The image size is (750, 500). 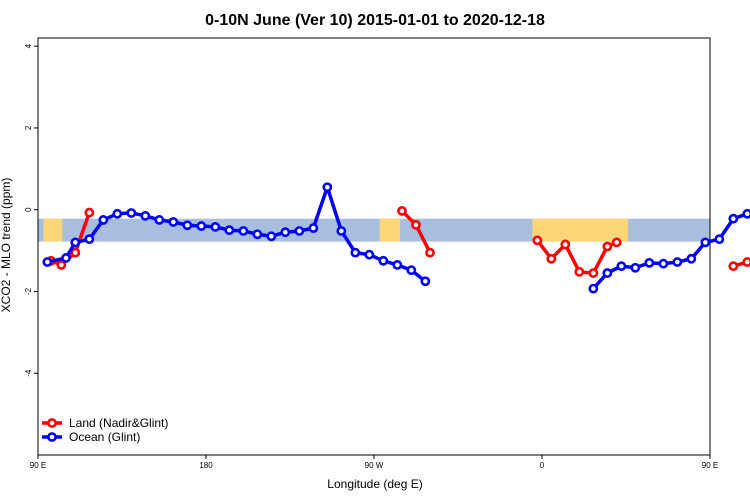 What do you see at coordinates (374, 465) in the screenshot?
I see `x-tick-label: 90 W` at bounding box center [374, 465].